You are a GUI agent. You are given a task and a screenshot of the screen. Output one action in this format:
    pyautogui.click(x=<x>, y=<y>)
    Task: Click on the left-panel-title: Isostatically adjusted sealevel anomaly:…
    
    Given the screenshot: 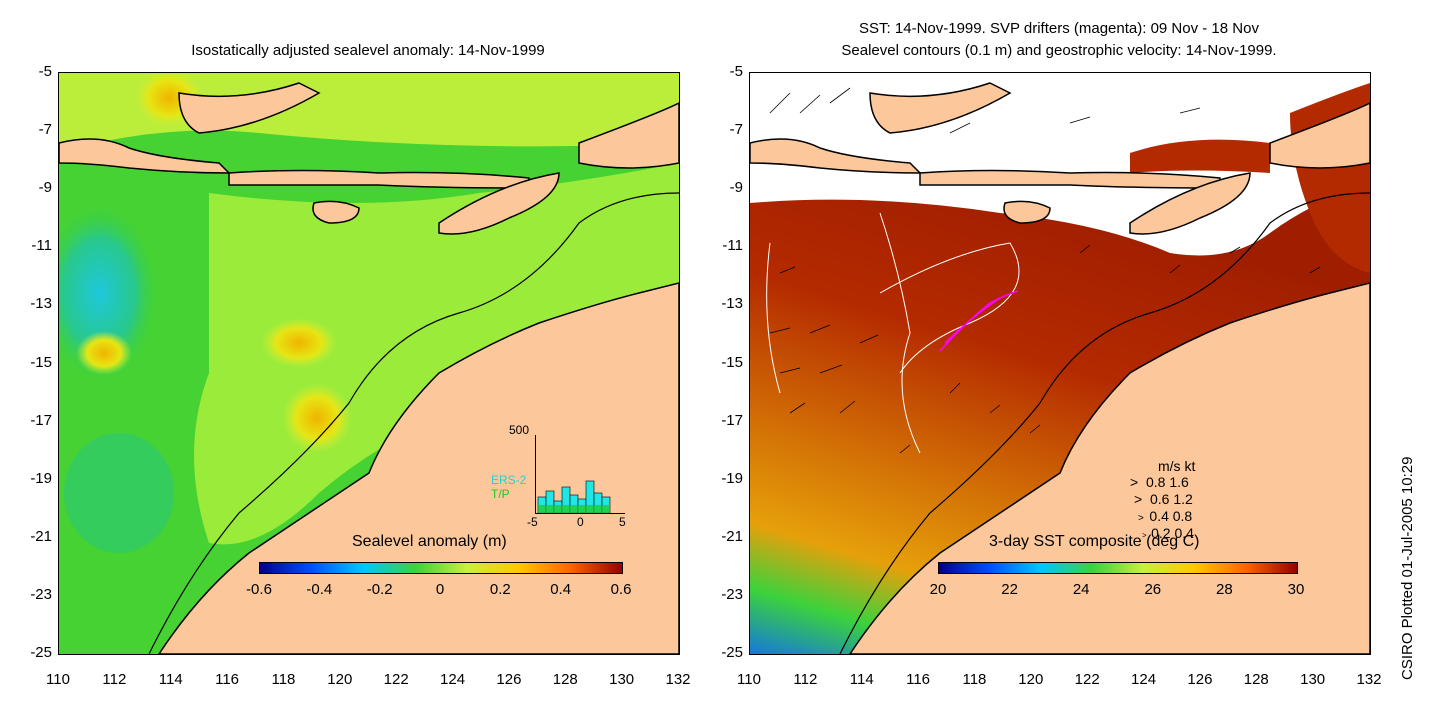 What is the action you would take?
    pyautogui.click(x=368, y=50)
    